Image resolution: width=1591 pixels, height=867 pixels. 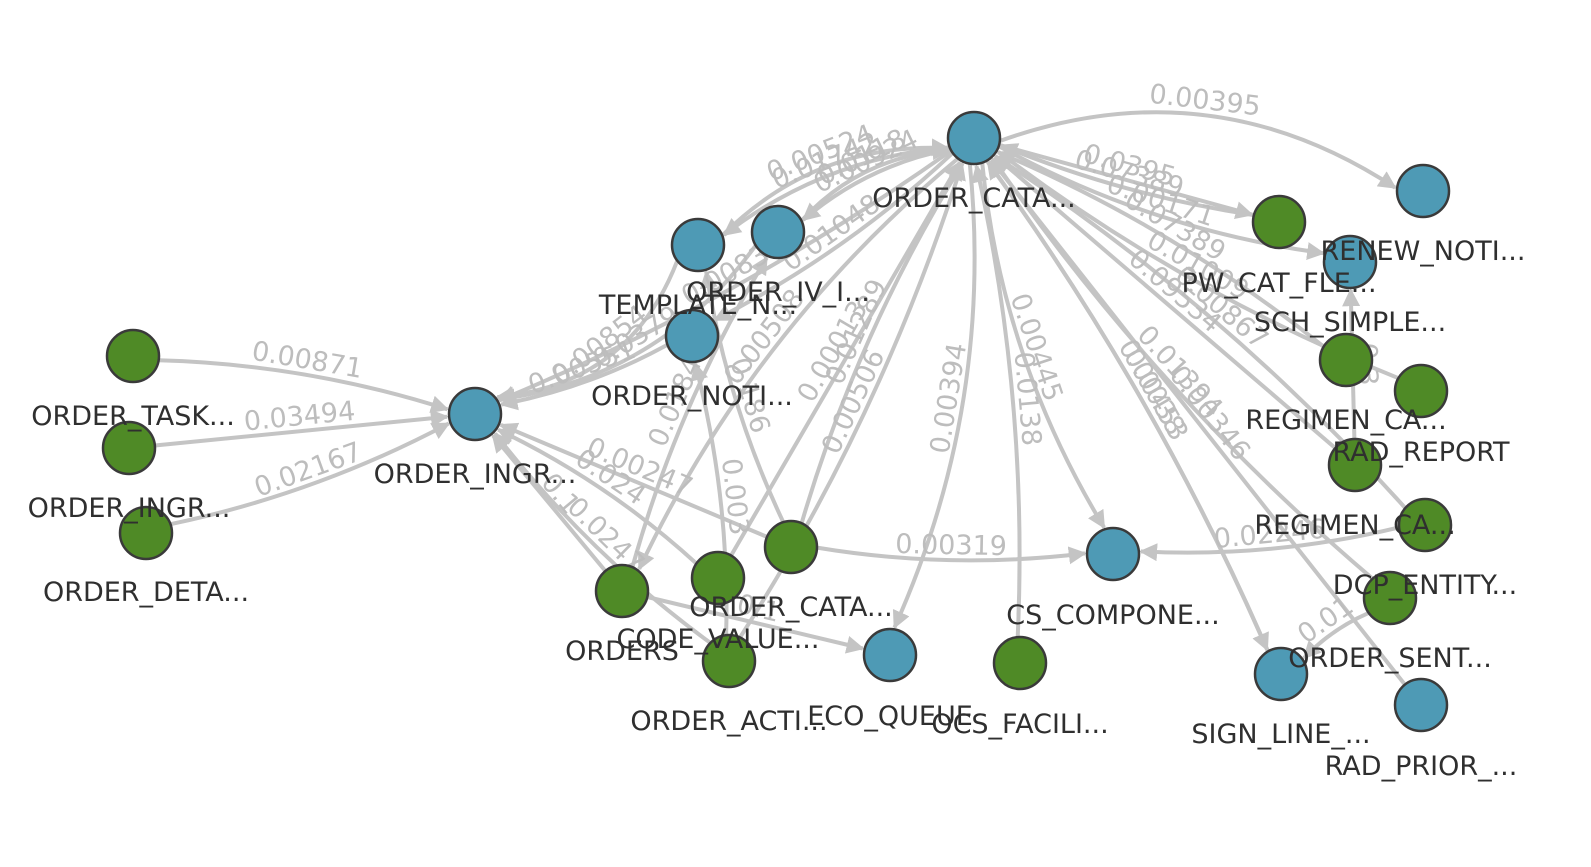 I want to click on edge-weight-label: 0.03494, so click(x=300, y=417).